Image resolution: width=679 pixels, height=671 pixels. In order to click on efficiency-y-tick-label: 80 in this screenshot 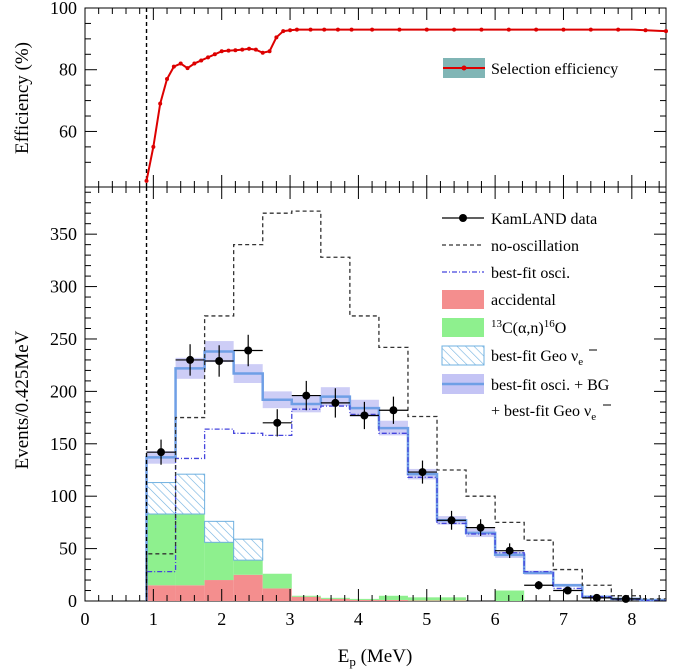, I will do `click(68, 70)`.